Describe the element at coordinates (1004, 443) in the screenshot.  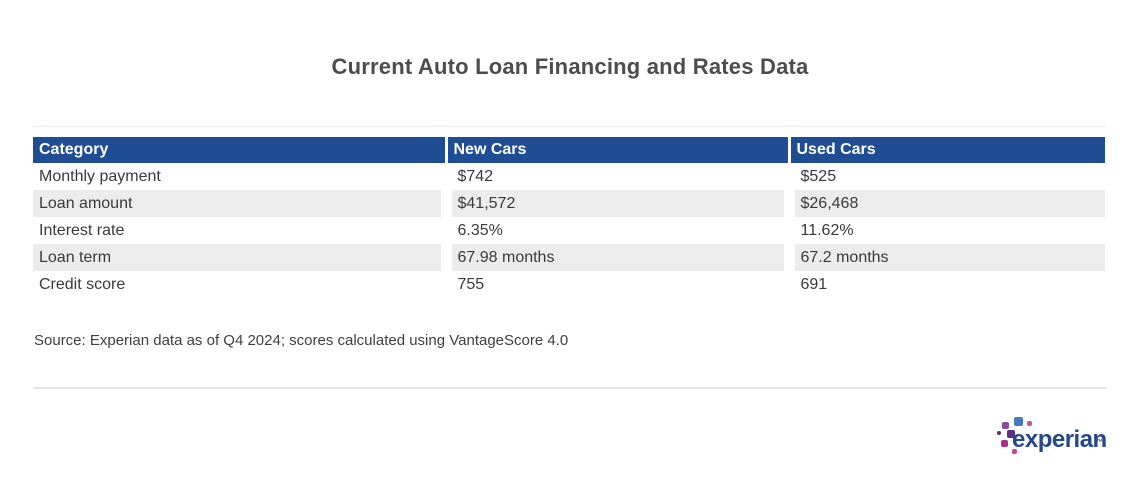
I see `experian-logo-block-magenta2-icon` at that location.